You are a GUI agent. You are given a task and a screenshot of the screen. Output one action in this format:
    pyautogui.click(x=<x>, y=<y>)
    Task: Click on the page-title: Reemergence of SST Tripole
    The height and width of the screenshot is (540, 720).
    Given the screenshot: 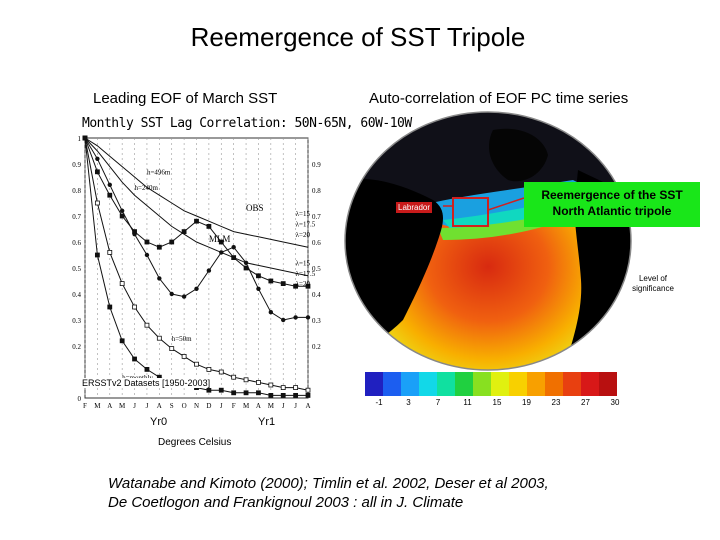 What is the action you would take?
    pyautogui.click(x=358, y=37)
    